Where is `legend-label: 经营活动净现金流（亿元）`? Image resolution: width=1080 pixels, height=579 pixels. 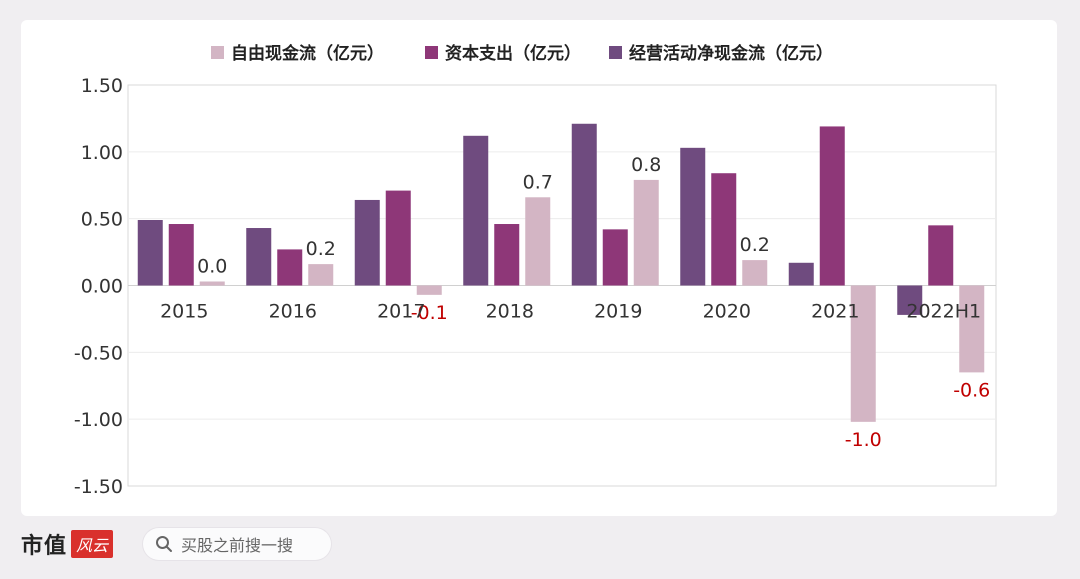
legend-label: 经营活动净现金流（亿元） is located at coordinates (731, 53).